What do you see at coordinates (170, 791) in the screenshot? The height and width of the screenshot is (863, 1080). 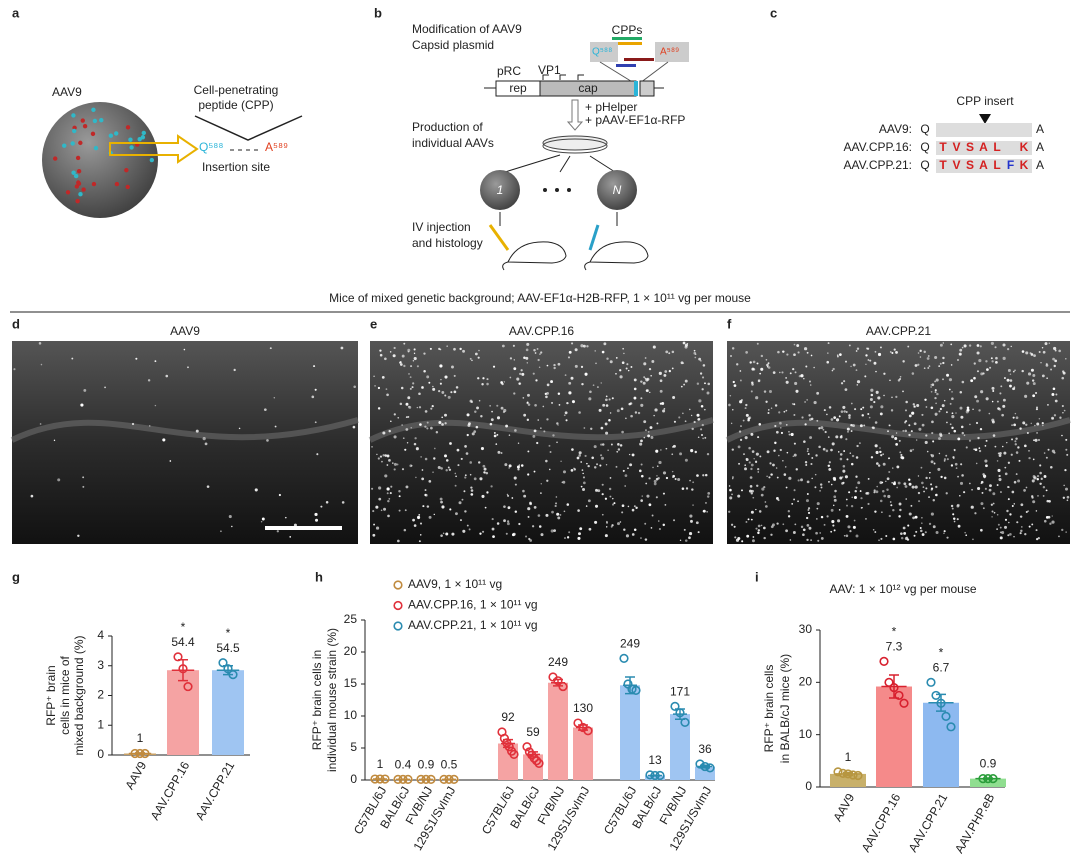 I see `x-tick-label: AAV.CPP.16` at bounding box center [170, 791].